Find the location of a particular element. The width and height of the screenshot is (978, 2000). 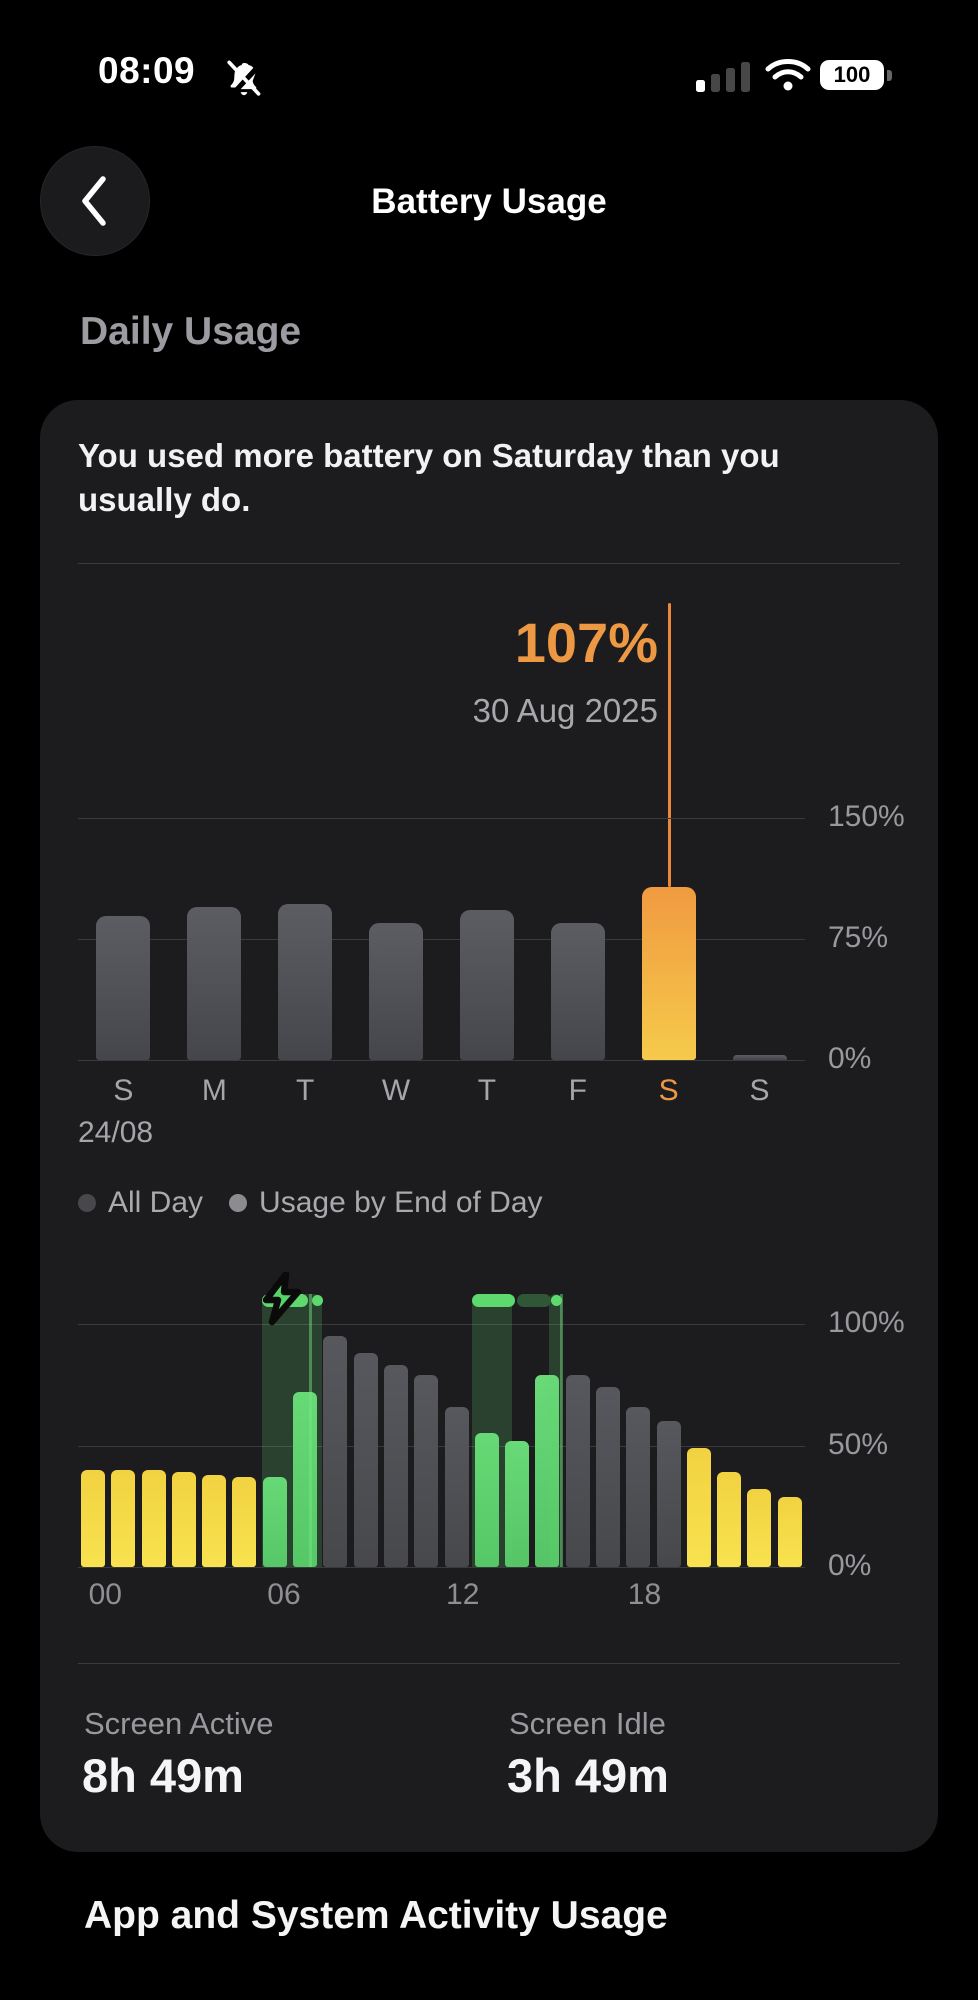

wifi-icon is located at coordinates (788, 75).